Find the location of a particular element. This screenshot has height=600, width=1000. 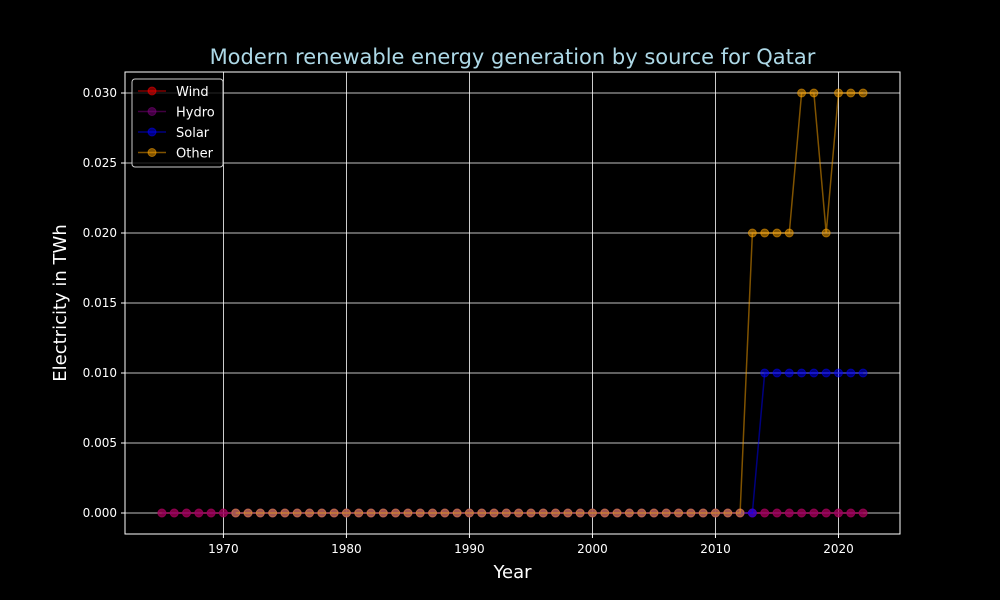

point-other-2021 is located at coordinates (851, 93).